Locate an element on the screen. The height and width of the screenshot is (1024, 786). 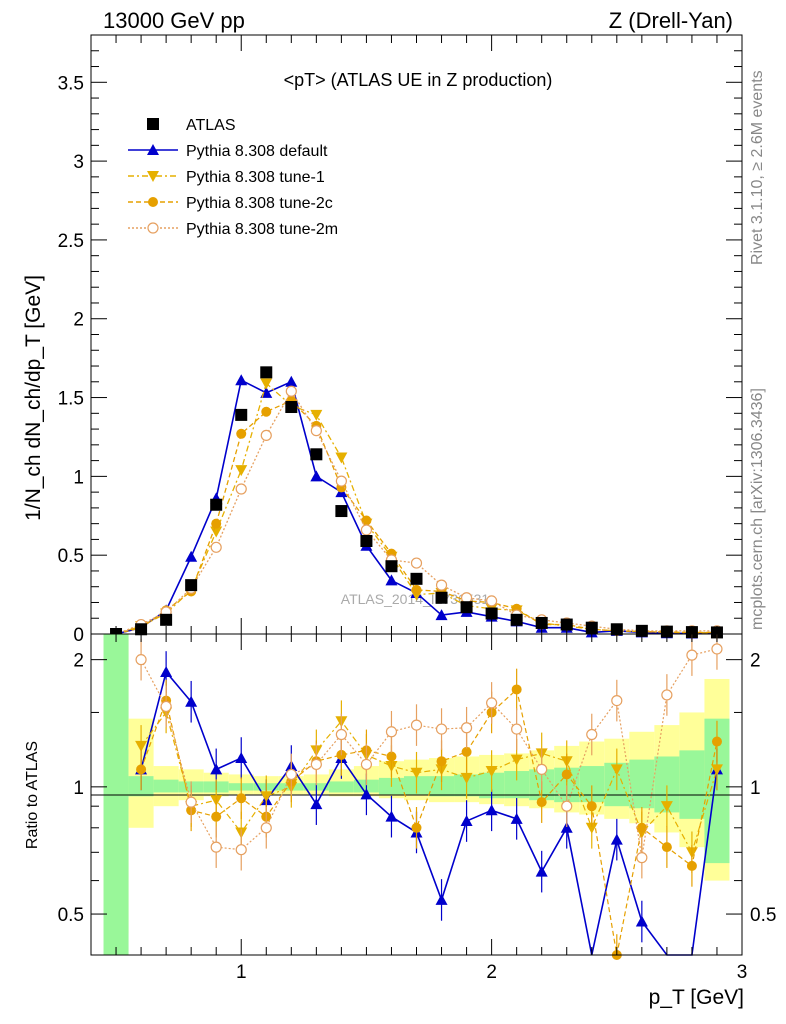
ratio-y-tick-label-right: 0.5 is located at coordinates (763, 915).